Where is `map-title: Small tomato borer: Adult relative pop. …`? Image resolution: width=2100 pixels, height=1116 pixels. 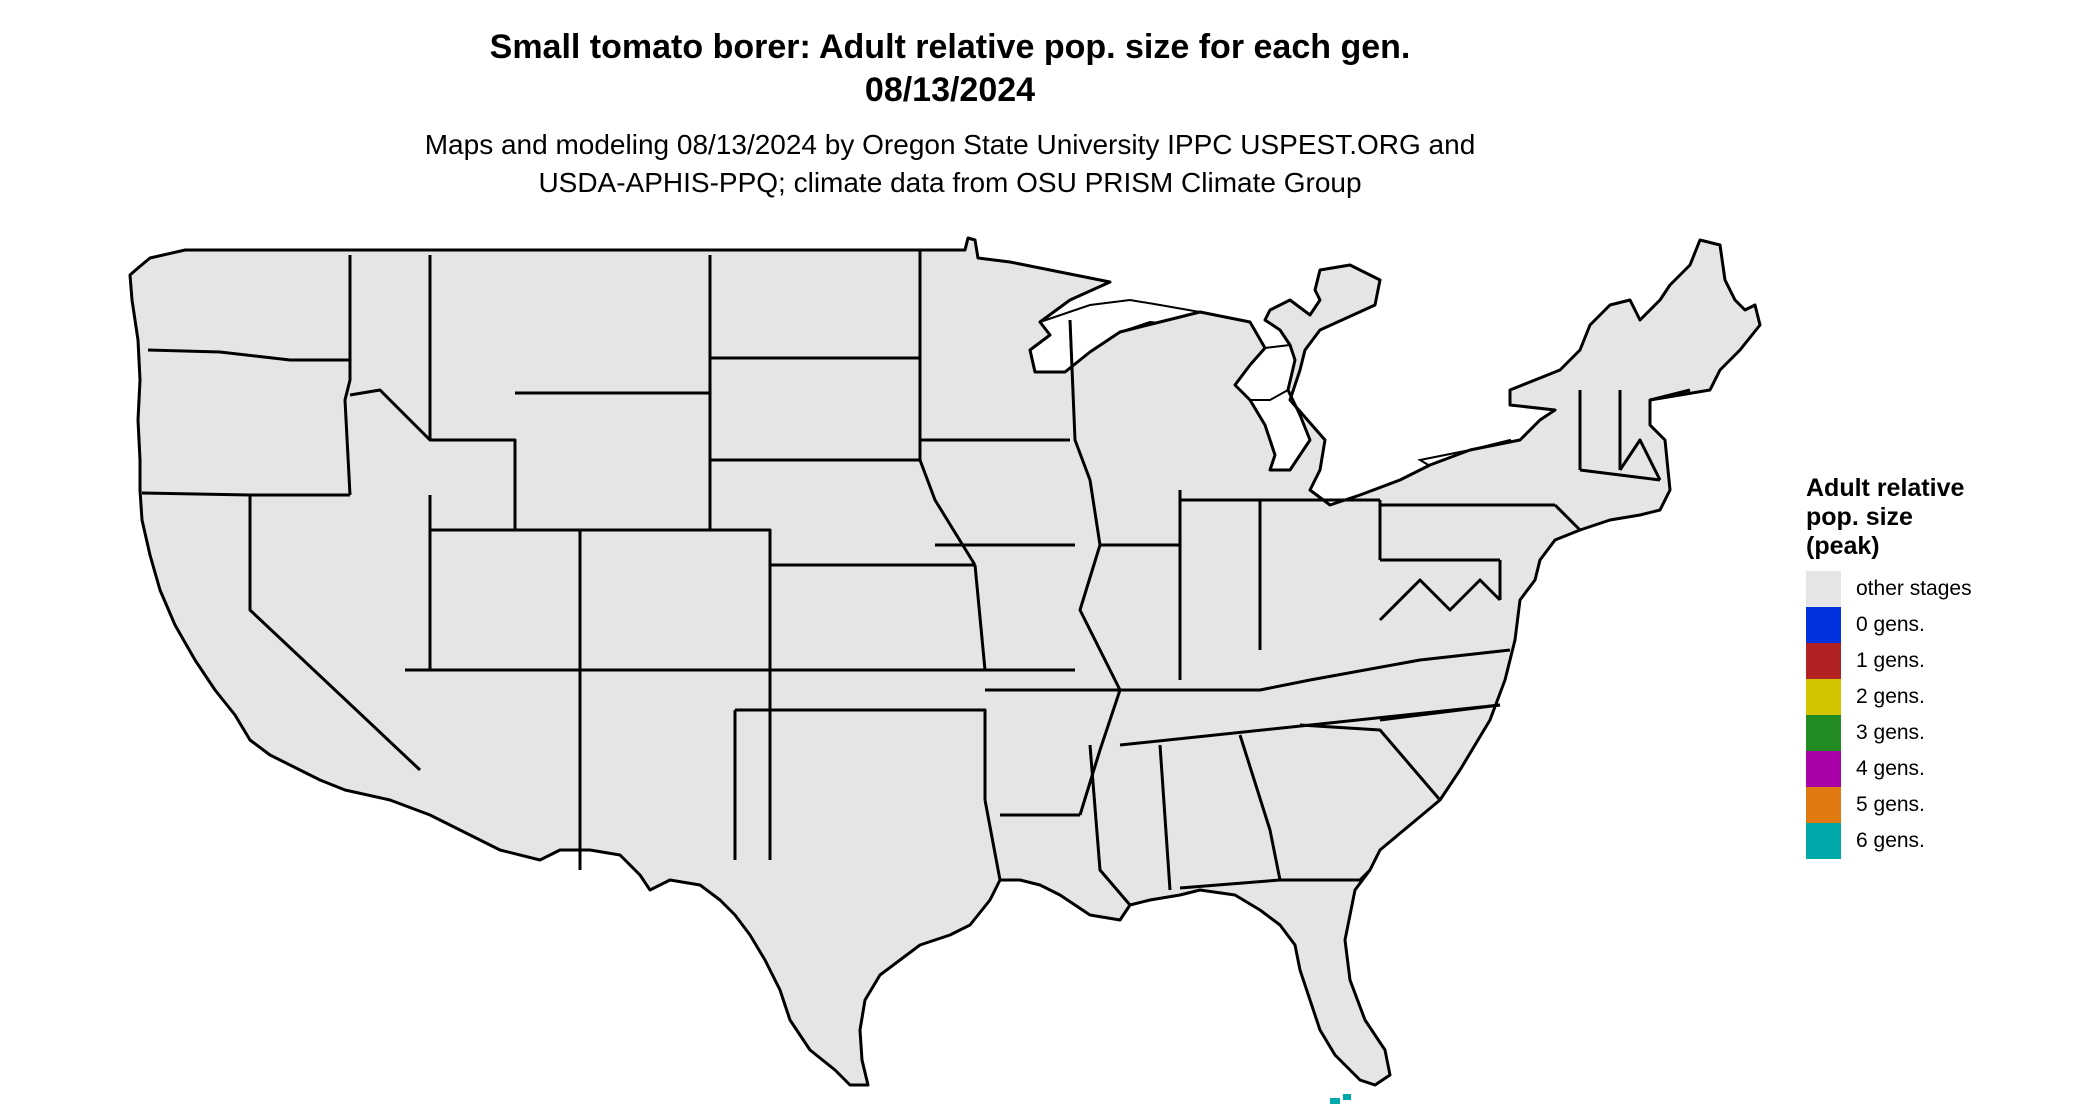 map-title: Small tomato borer: Adult relative pop. … is located at coordinates (950, 69).